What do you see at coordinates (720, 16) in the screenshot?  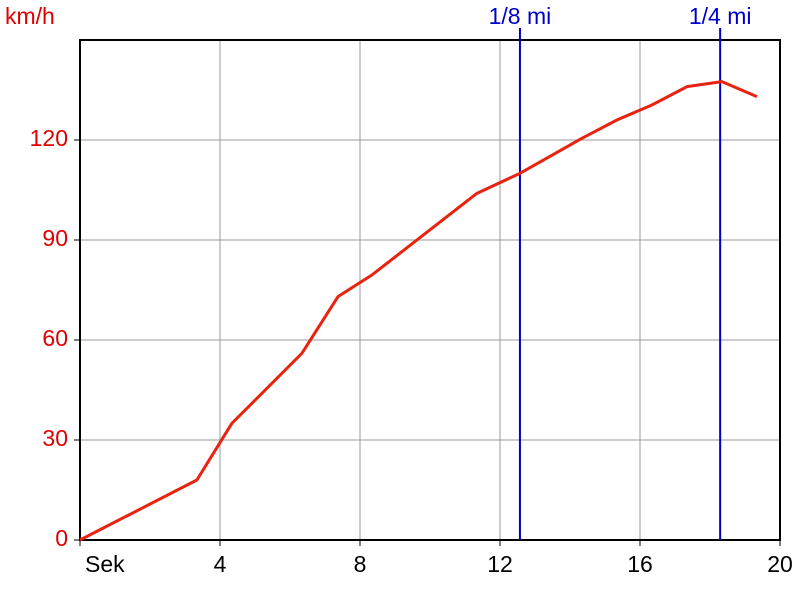 I see `distance-marker-label: 1/4 mi` at bounding box center [720, 16].